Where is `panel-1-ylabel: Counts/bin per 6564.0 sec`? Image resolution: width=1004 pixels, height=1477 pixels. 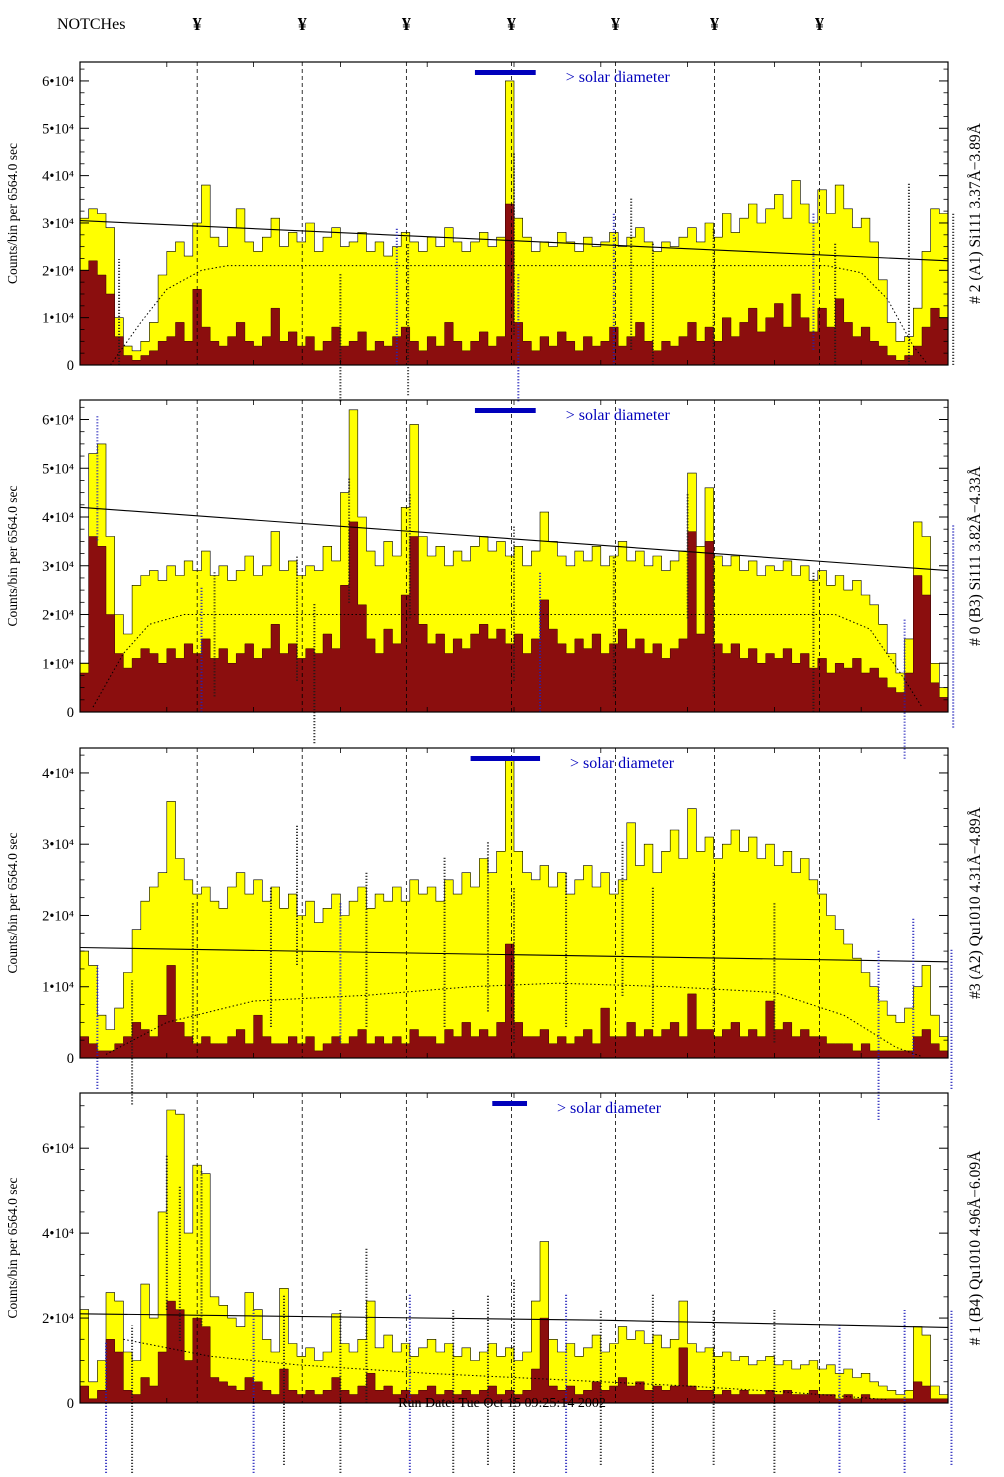 panel-1-ylabel: Counts/bin per 6564.0 sec is located at coordinates (12, 556).